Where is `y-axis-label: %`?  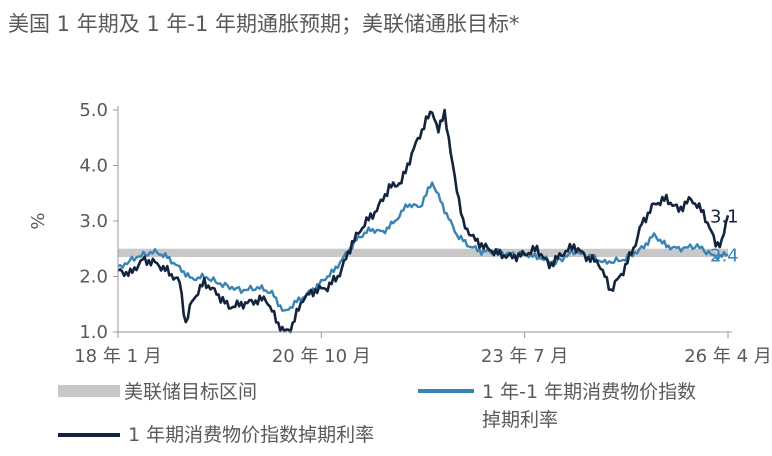
y-axis-label: % is located at coordinates (38, 220).